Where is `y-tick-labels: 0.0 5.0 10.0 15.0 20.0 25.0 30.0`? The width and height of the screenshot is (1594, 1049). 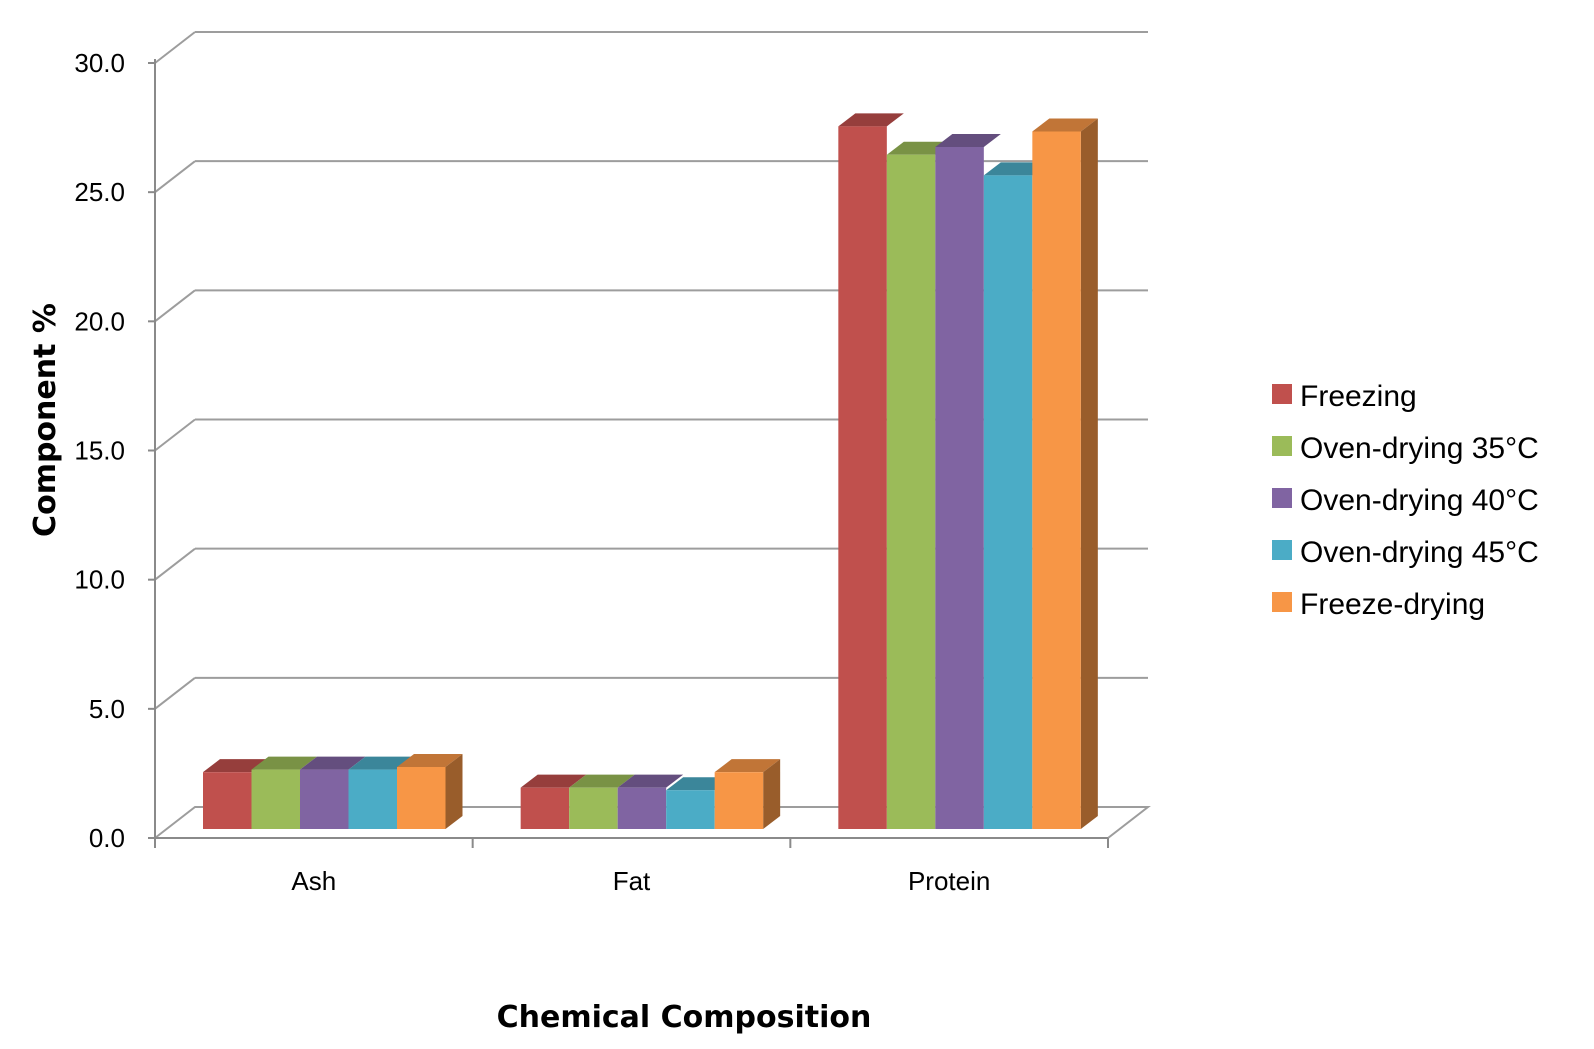 y-tick-labels: 0.0 5.0 10.0 15.0 20.0 25.0 30.0 is located at coordinates (99, 450).